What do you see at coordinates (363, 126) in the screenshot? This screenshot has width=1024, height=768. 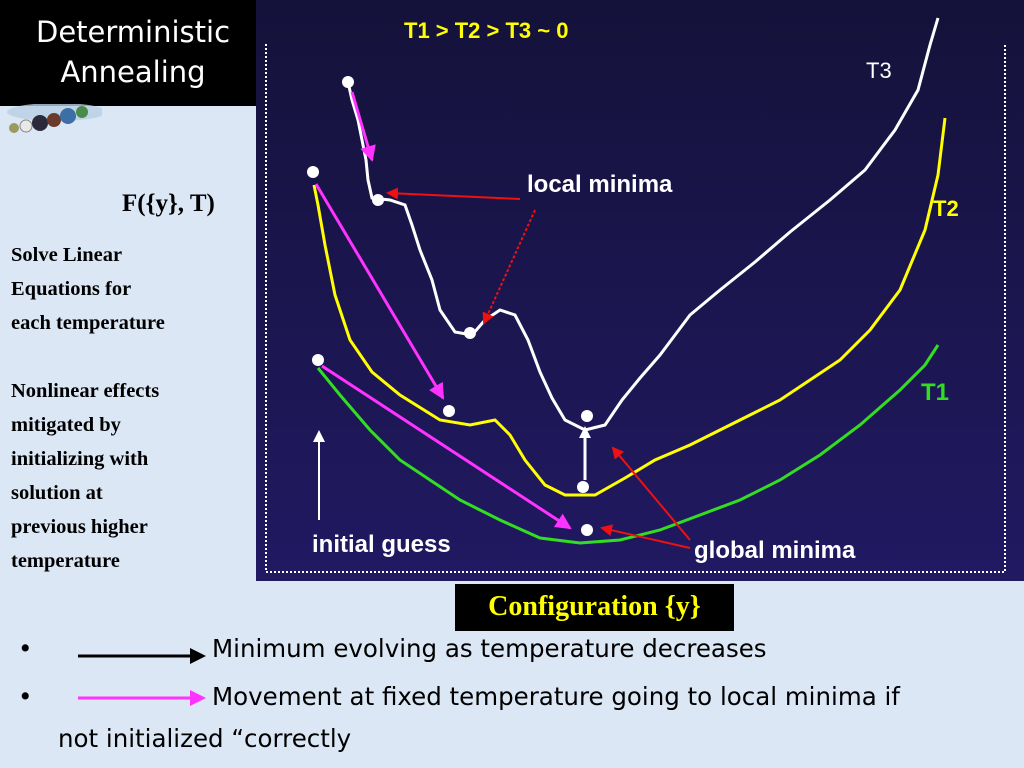 I see `magenta-arrow-t3` at bounding box center [363, 126].